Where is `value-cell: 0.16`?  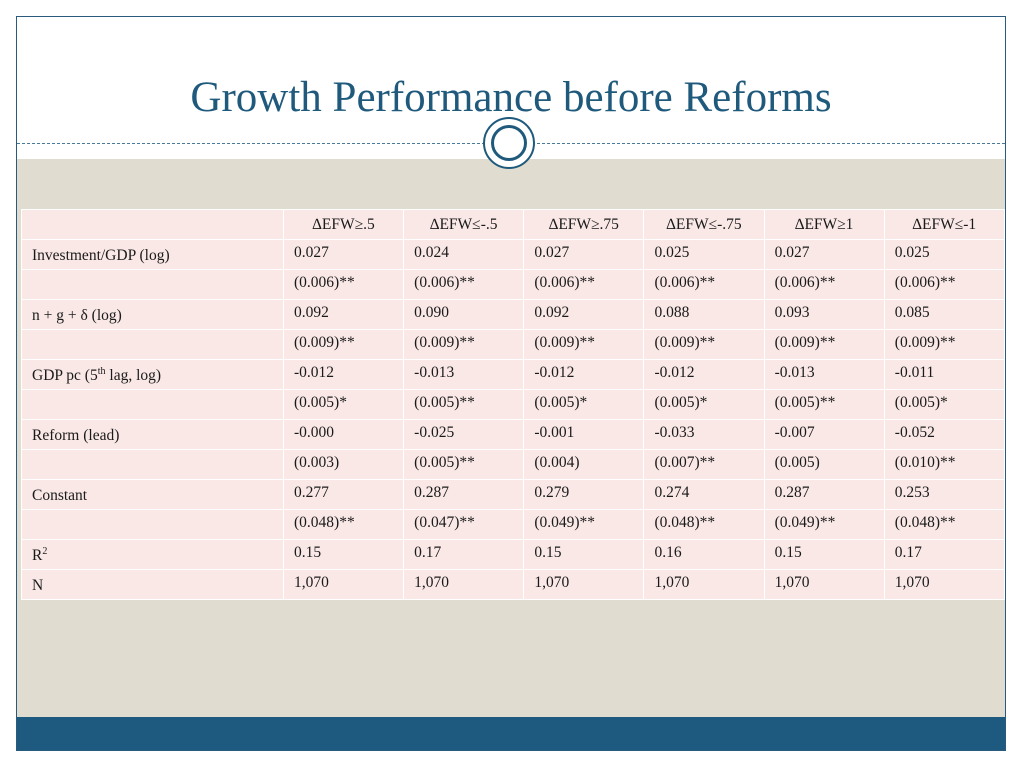
value-cell: 0.16 is located at coordinates (704, 554).